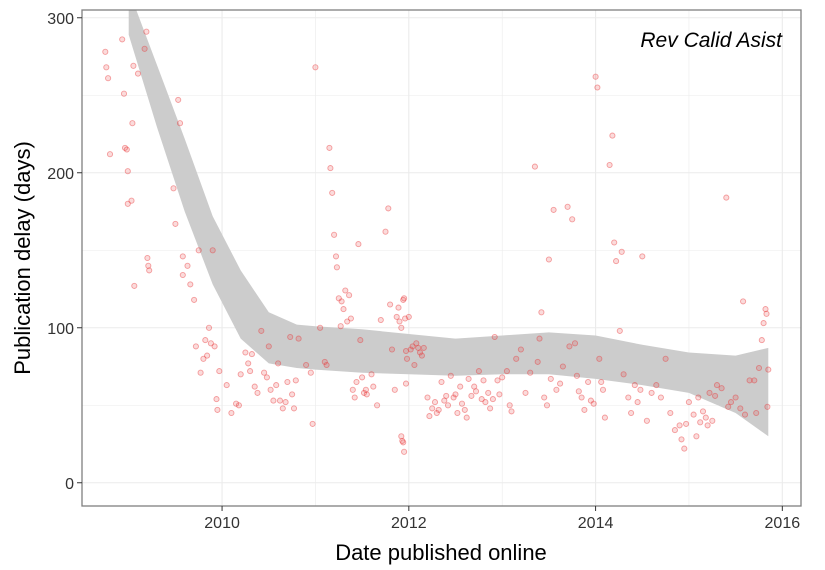 This screenshot has width=825, height=570. Describe the element at coordinates (60, 19) in the screenshot. I see `y-tick-label: 300` at that location.